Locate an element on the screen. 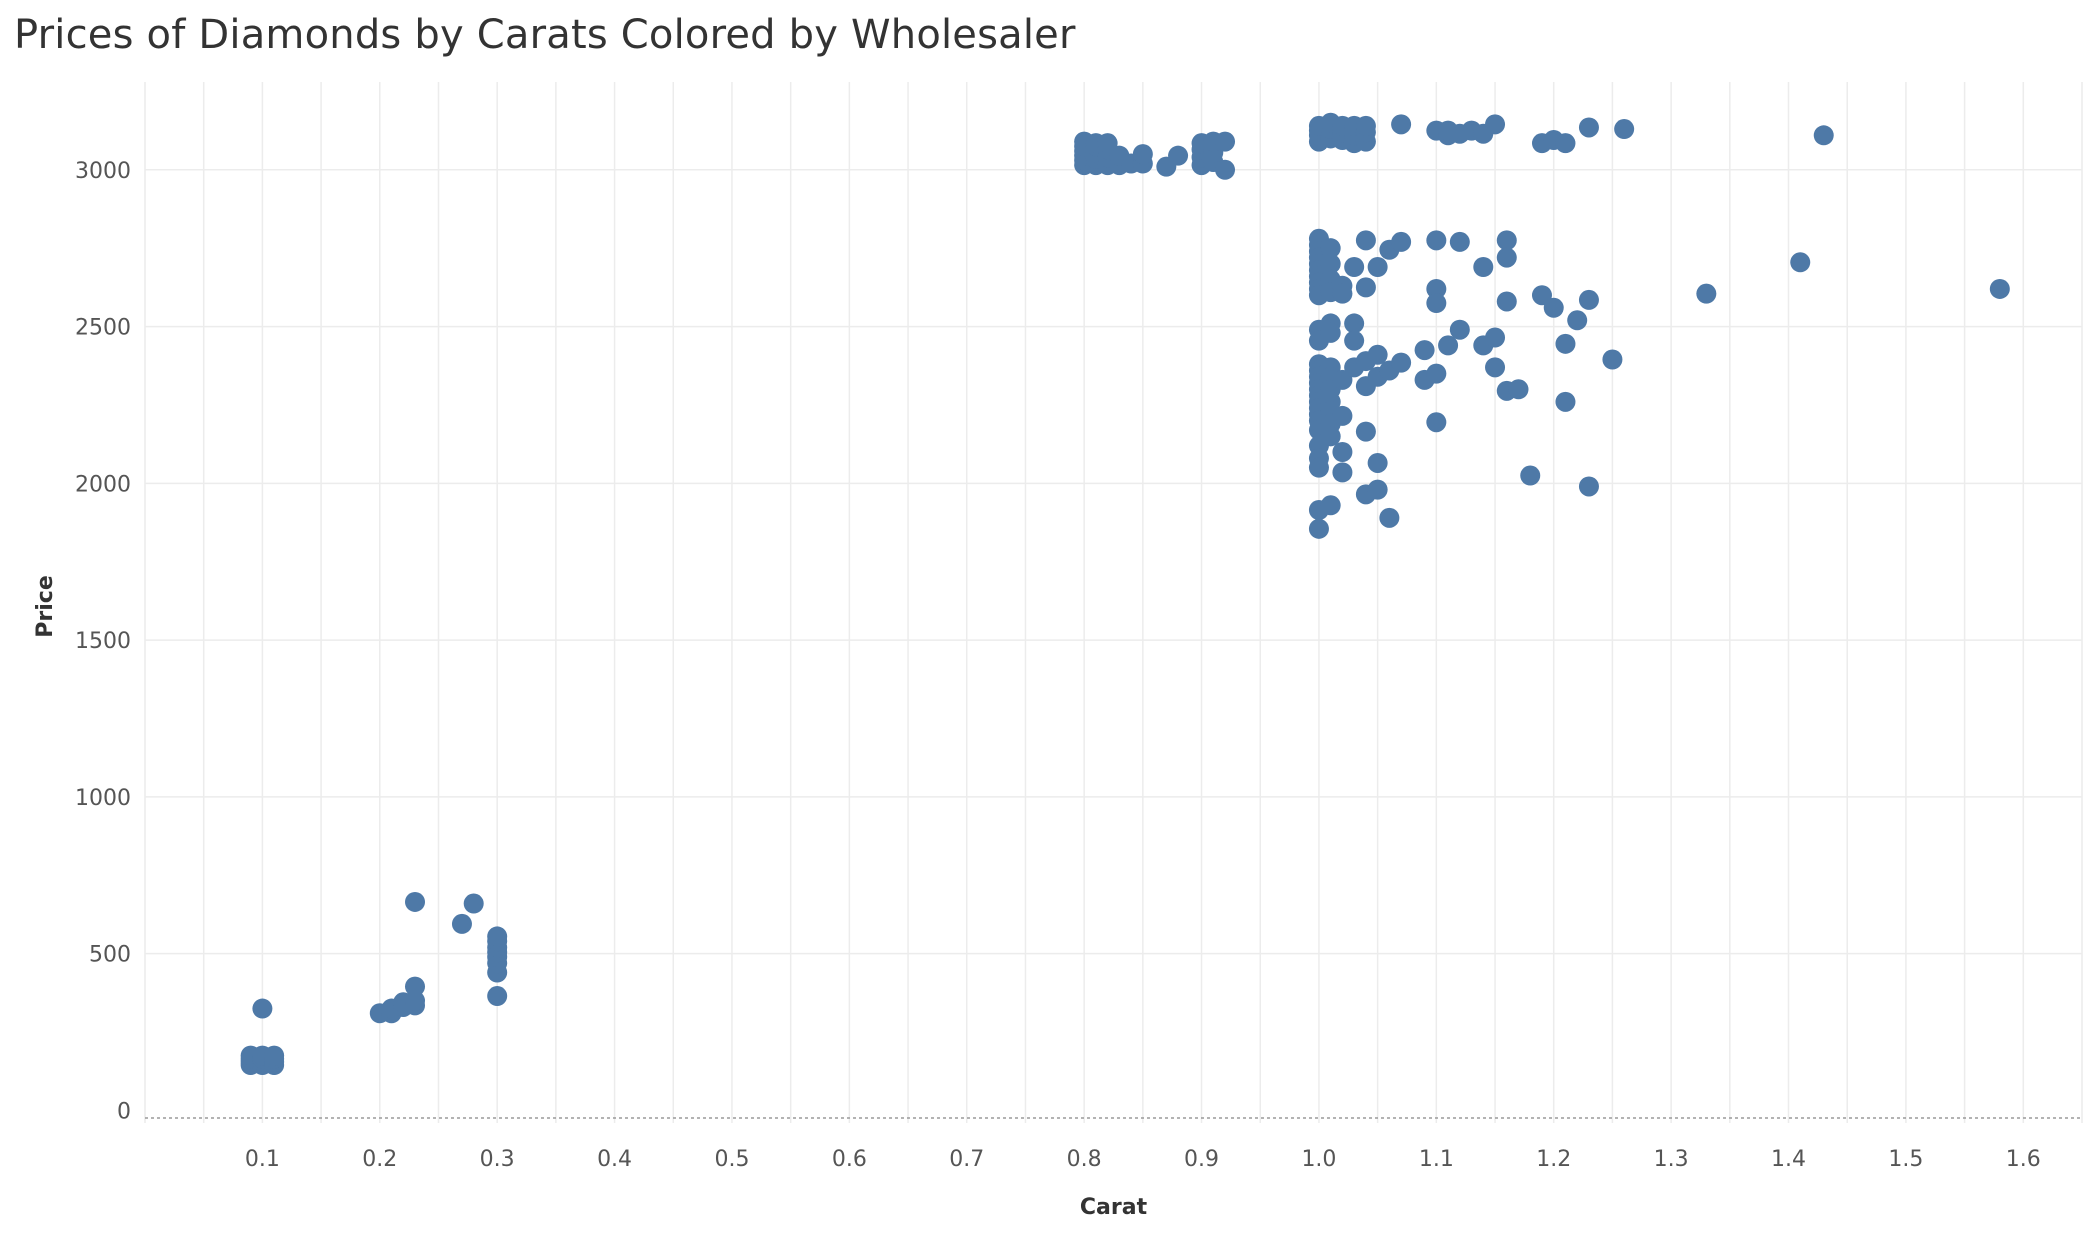 The height and width of the screenshot is (1244, 2096). x-tick-label: 1.6 is located at coordinates (2023, 1159).